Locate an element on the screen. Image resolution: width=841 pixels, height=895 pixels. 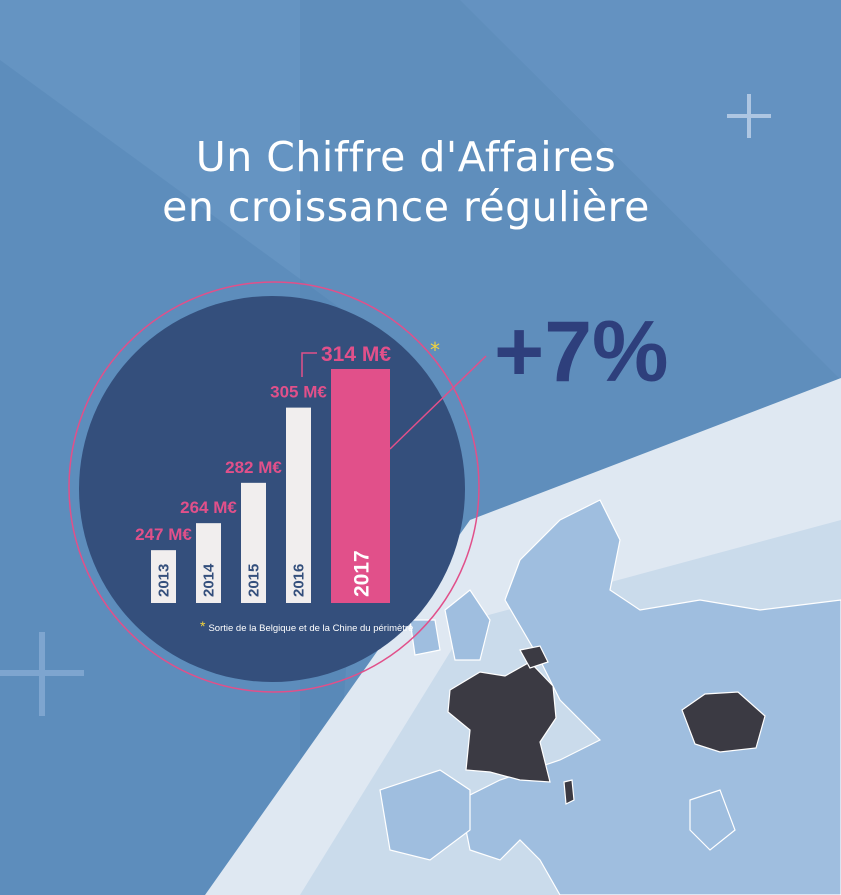
growth-percentage: +7% is located at coordinates (581, 352).